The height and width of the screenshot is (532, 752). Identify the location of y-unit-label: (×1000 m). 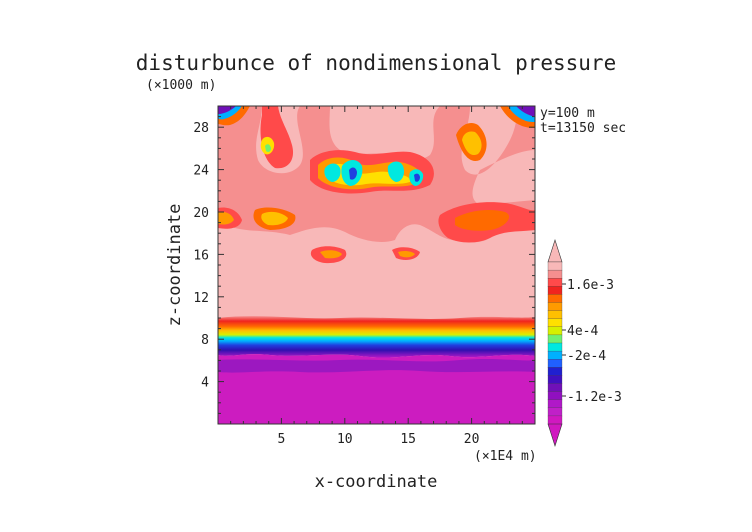
(181, 85).